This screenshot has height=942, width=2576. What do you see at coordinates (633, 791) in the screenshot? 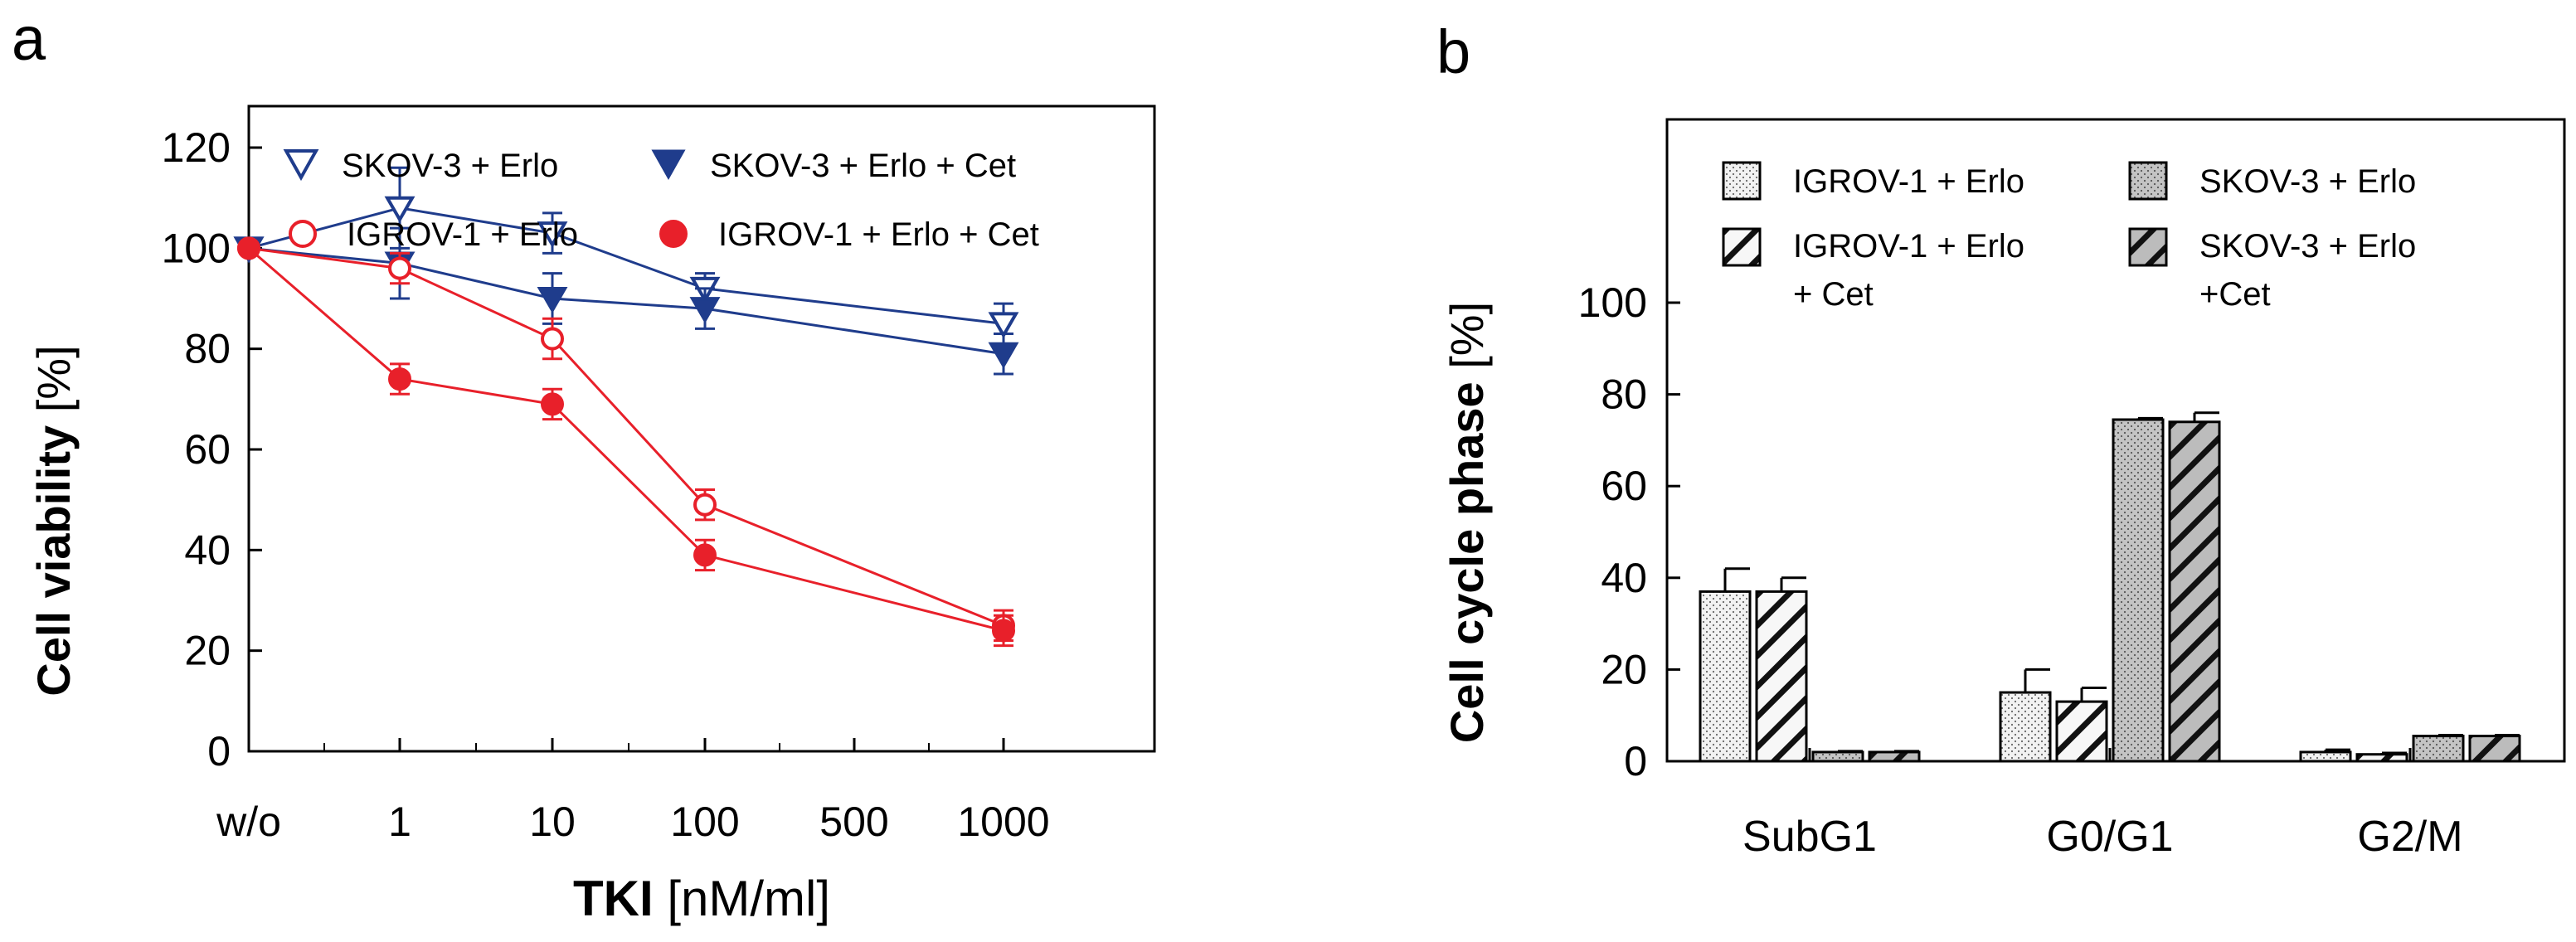
I see `x-axis-a: w/o 1 10 100 500 1000` at bounding box center [633, 791].